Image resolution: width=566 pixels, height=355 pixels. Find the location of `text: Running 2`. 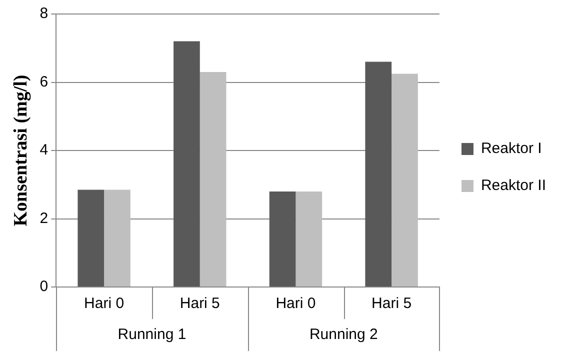

text: Running 2 is located at coordinates (343, 335).